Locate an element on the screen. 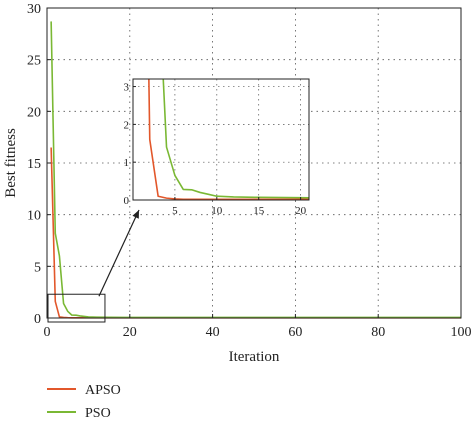 Image resolution: width=474 pixels, height=425 pixels. legend: APSO PSO is located at coordinates (84, 402).